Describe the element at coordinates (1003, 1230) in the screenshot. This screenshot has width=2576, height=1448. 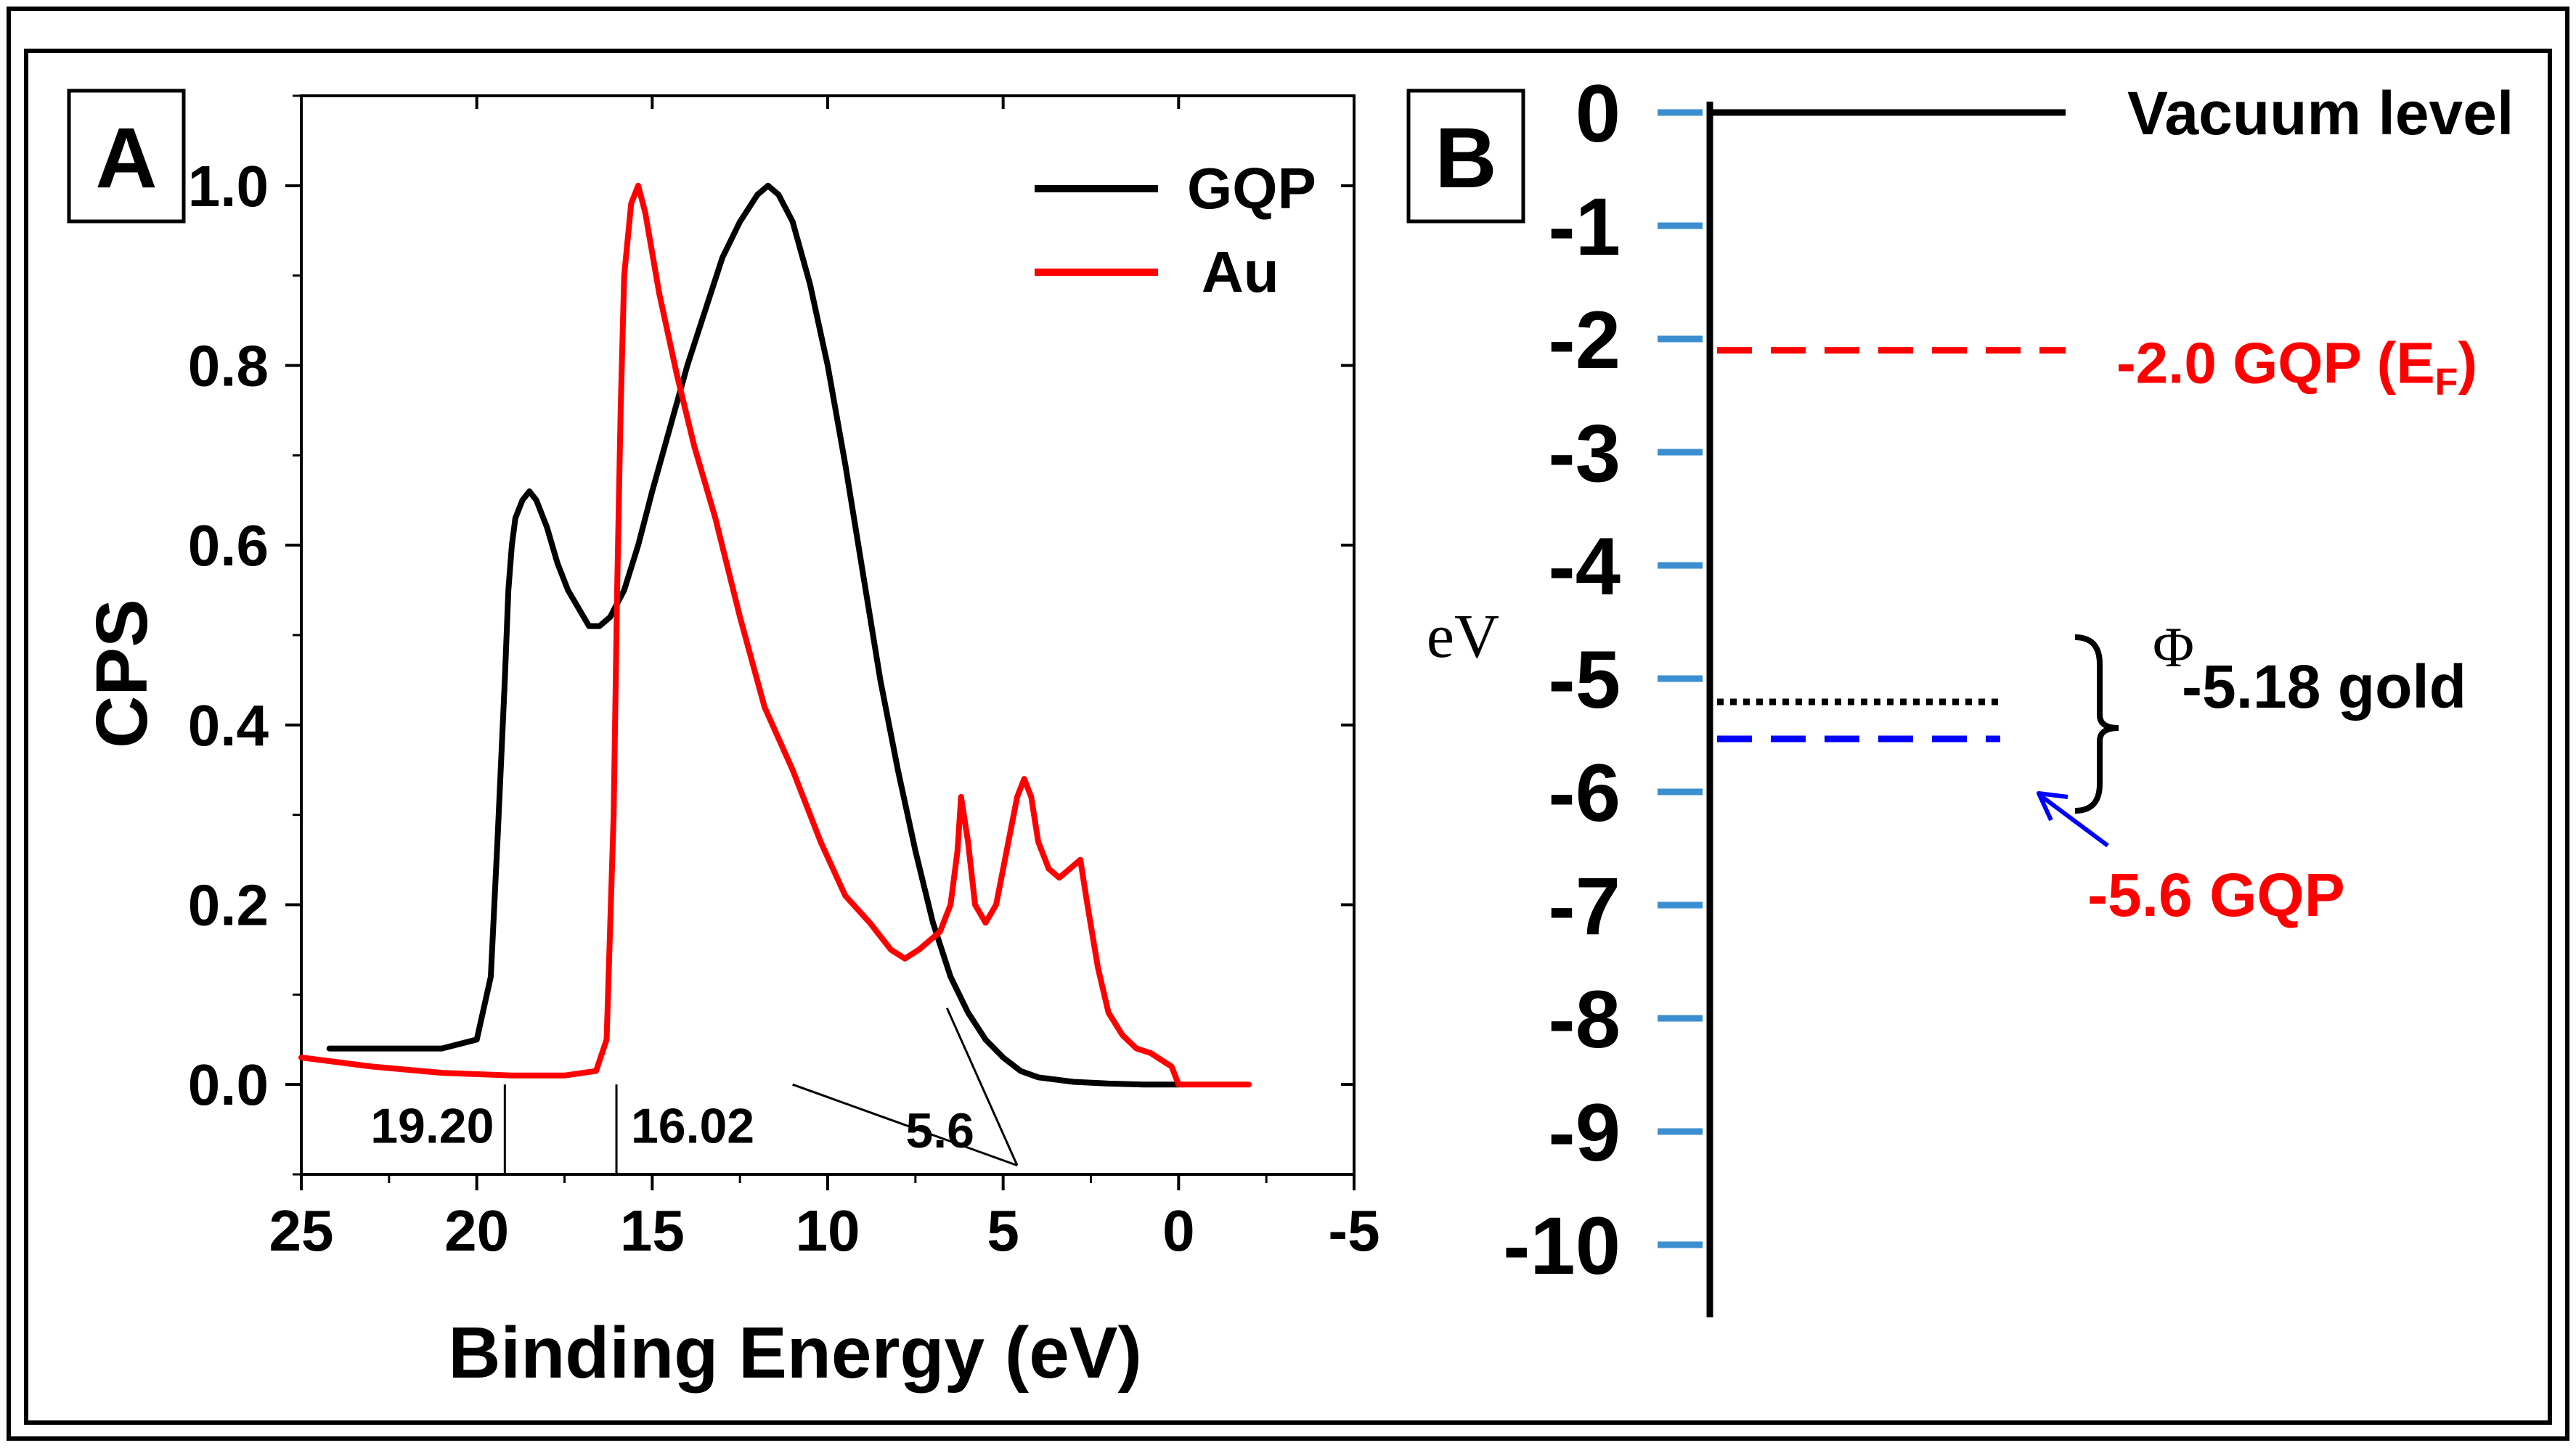
I see `x-tick-label: 5` at that location.